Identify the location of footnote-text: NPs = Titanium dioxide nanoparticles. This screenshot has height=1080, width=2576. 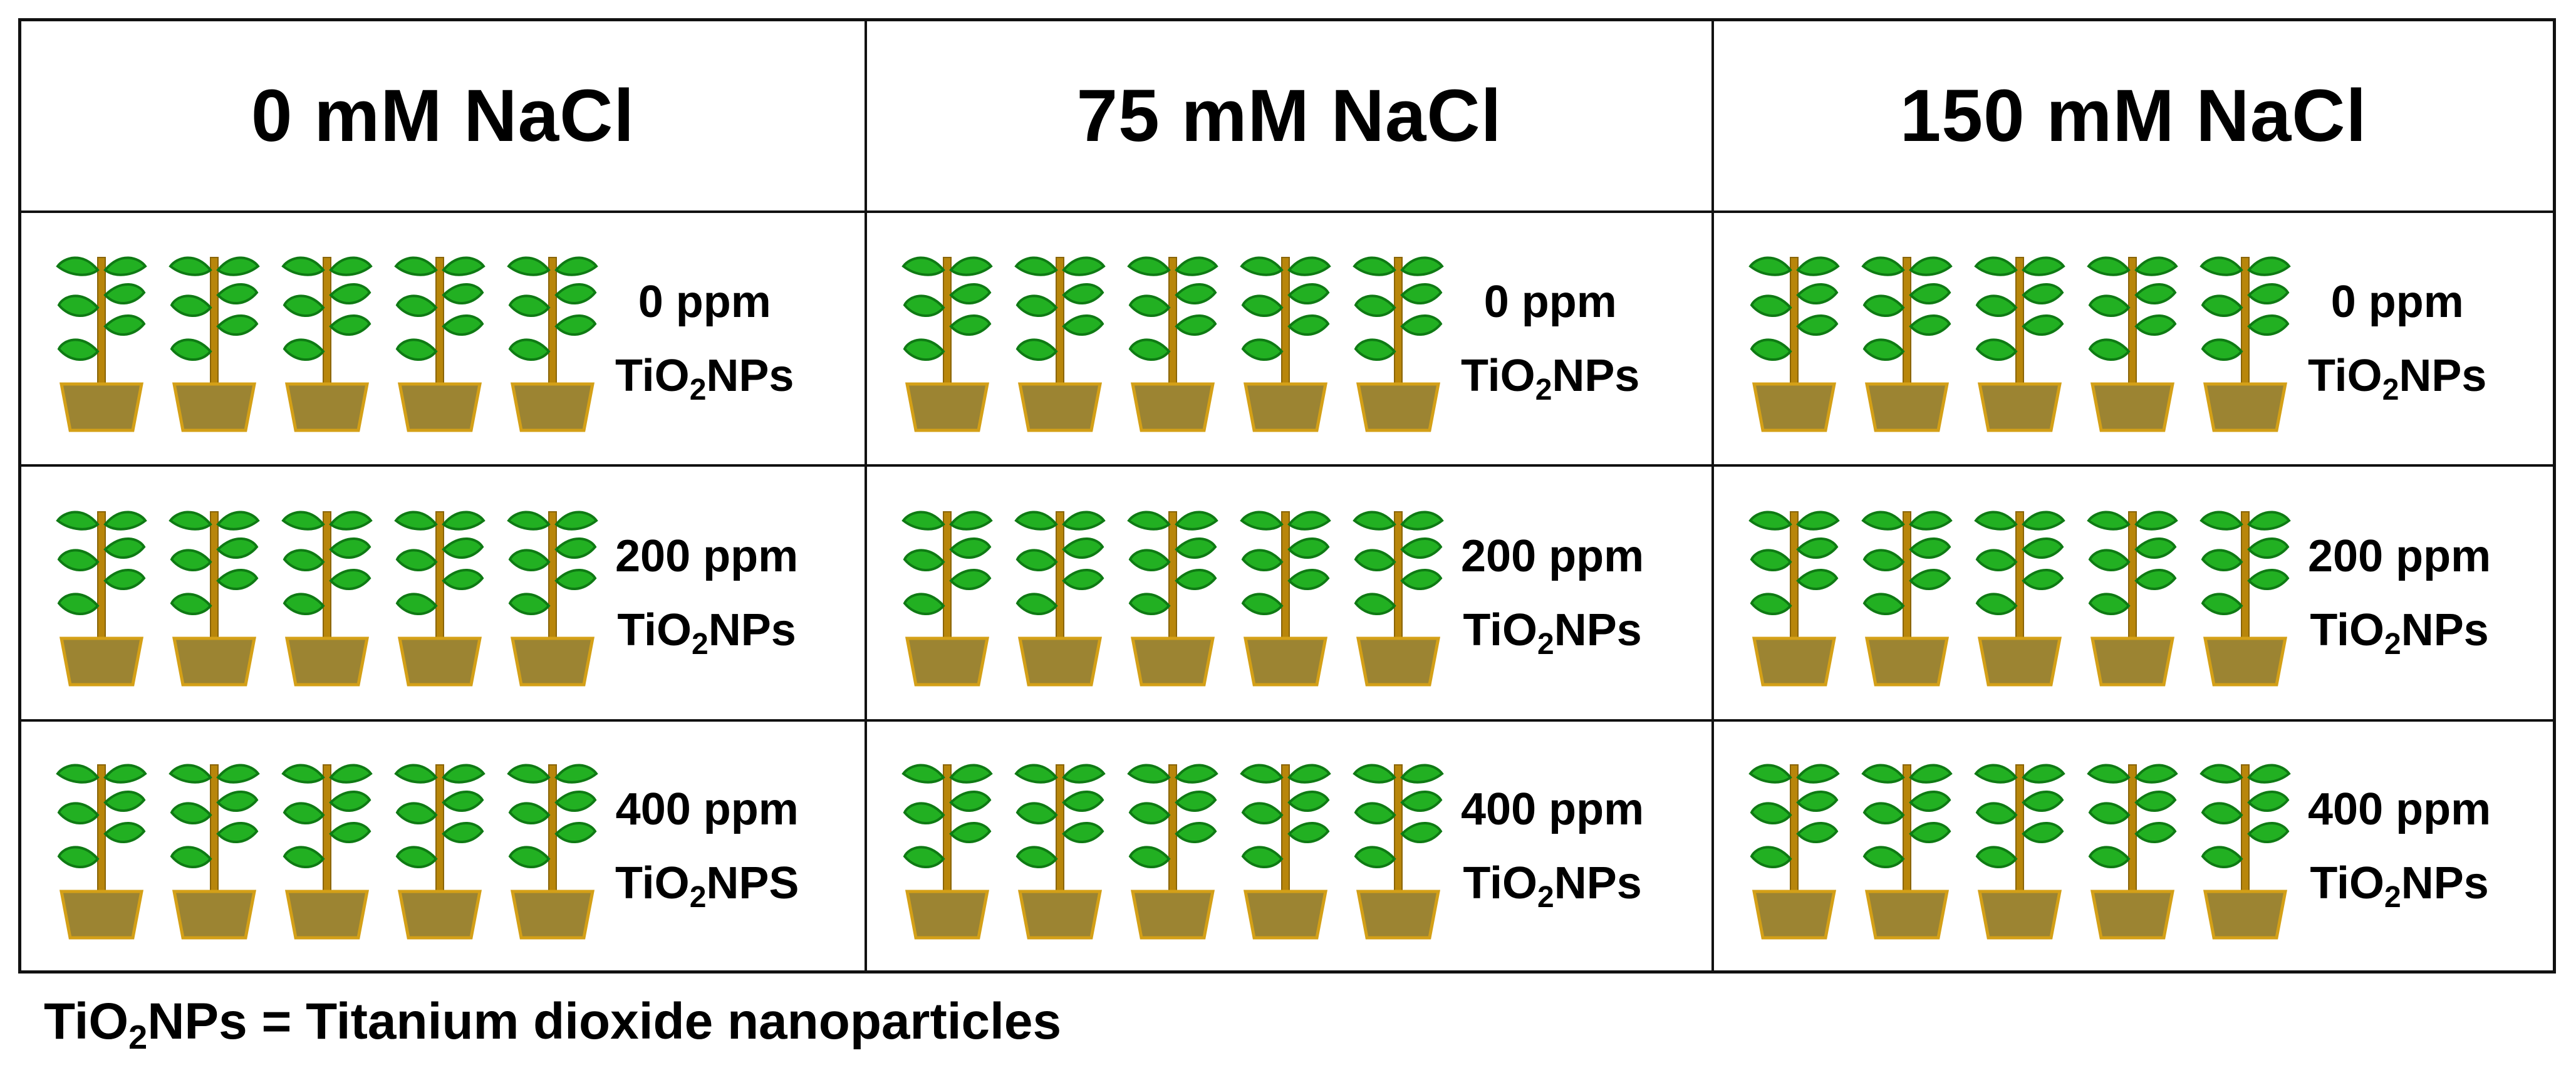
(604, 1021).